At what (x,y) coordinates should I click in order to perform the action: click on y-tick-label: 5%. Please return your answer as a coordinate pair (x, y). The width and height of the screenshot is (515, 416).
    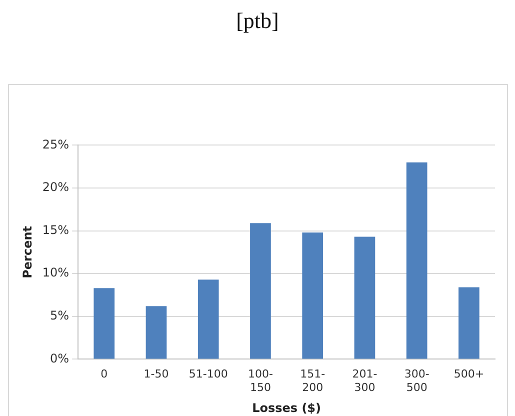
    Looking at the image, I should click on (60, 315).